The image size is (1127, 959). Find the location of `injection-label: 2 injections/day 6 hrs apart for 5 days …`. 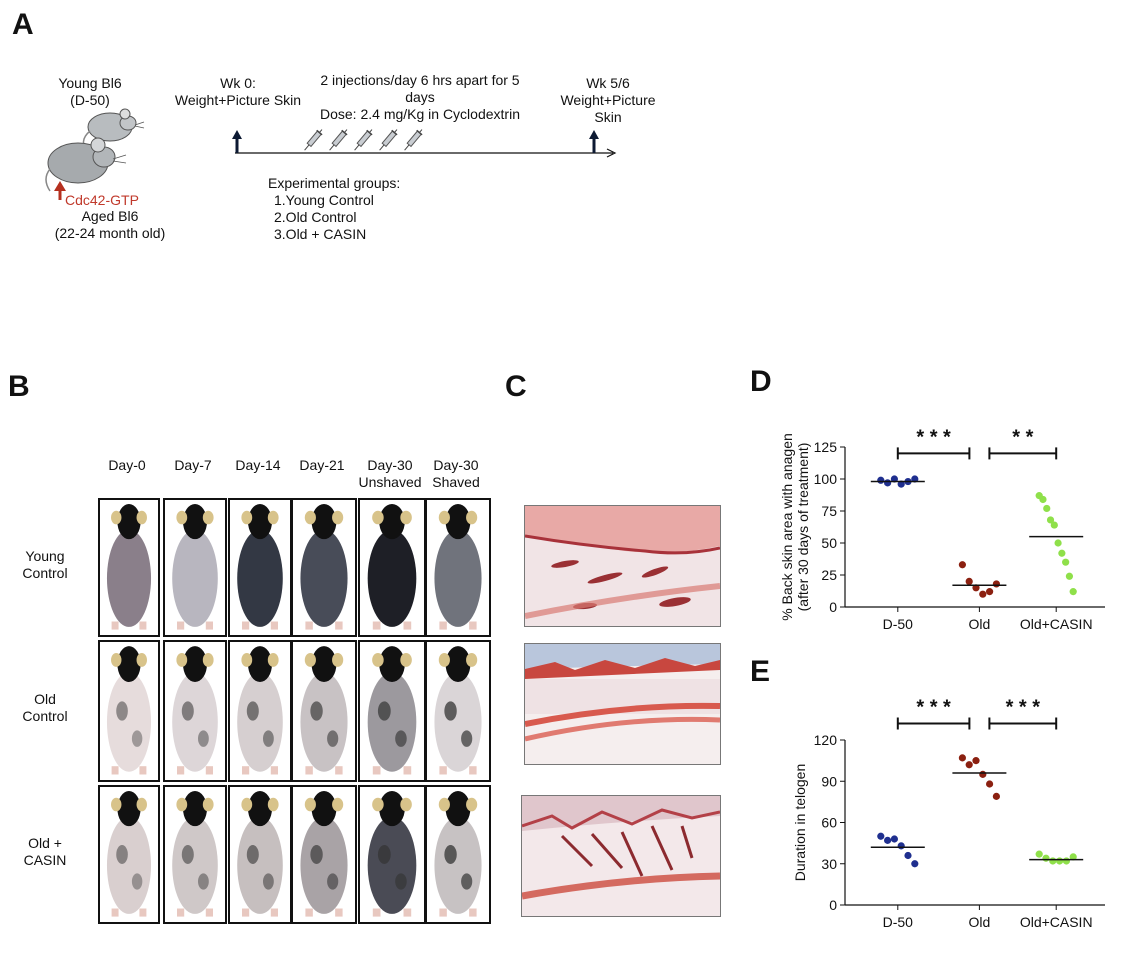

injection-label: 2 injections/day 6 hrs apart for 5 days … is located at coordinates (420, 97).